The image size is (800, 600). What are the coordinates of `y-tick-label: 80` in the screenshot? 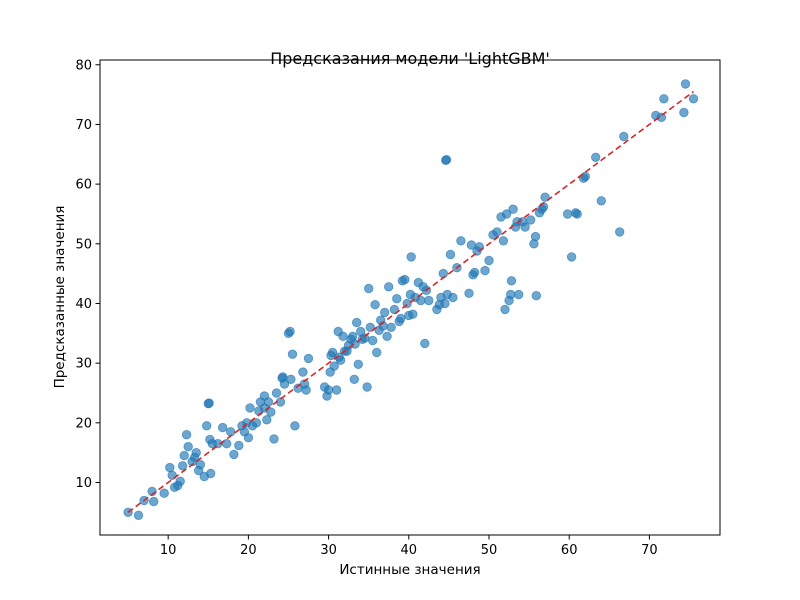 It's located at (83, 65).